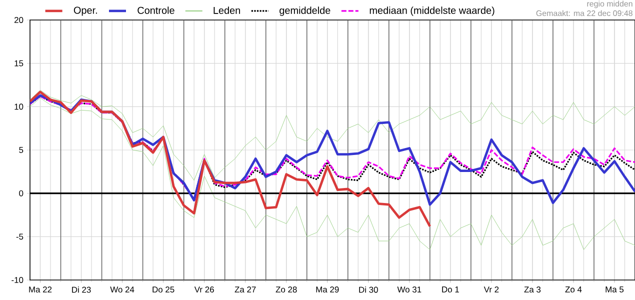 The width and height of the screenshot is (635, 300). Describe the element at coordinates (245, 289) in the screenshot. I see `x-tick-label: Za 27` at that location.